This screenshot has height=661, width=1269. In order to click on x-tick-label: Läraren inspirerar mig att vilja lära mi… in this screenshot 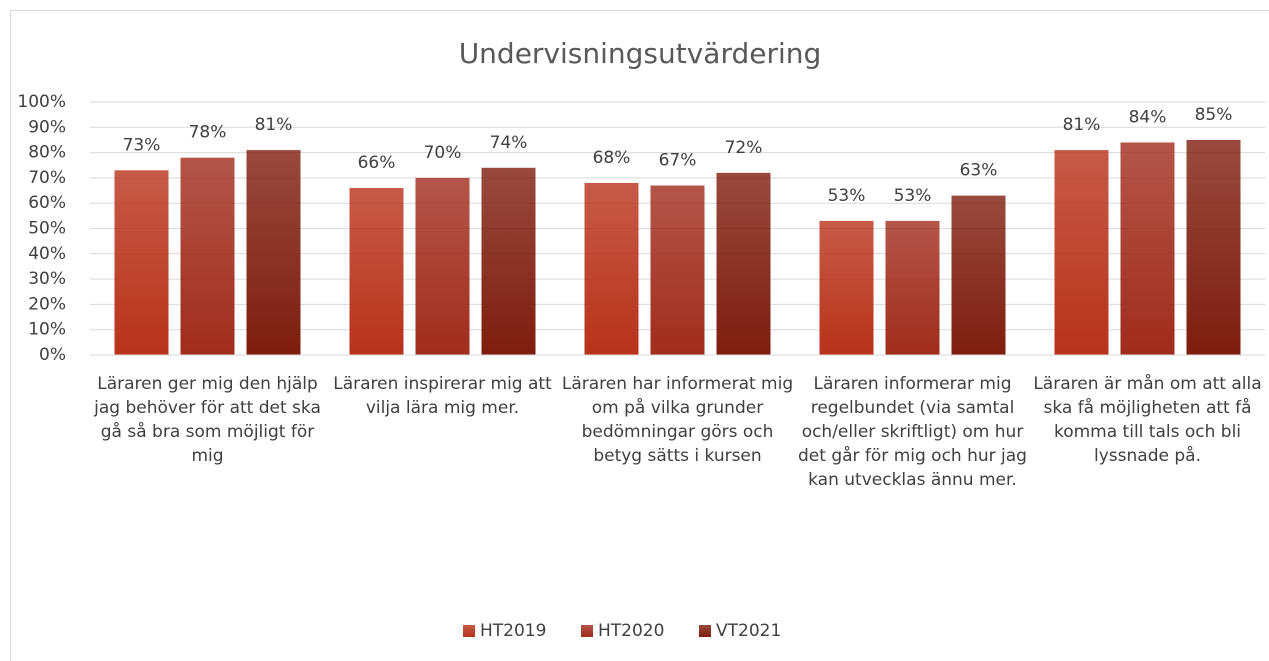, I will do `click(442, 396)`.